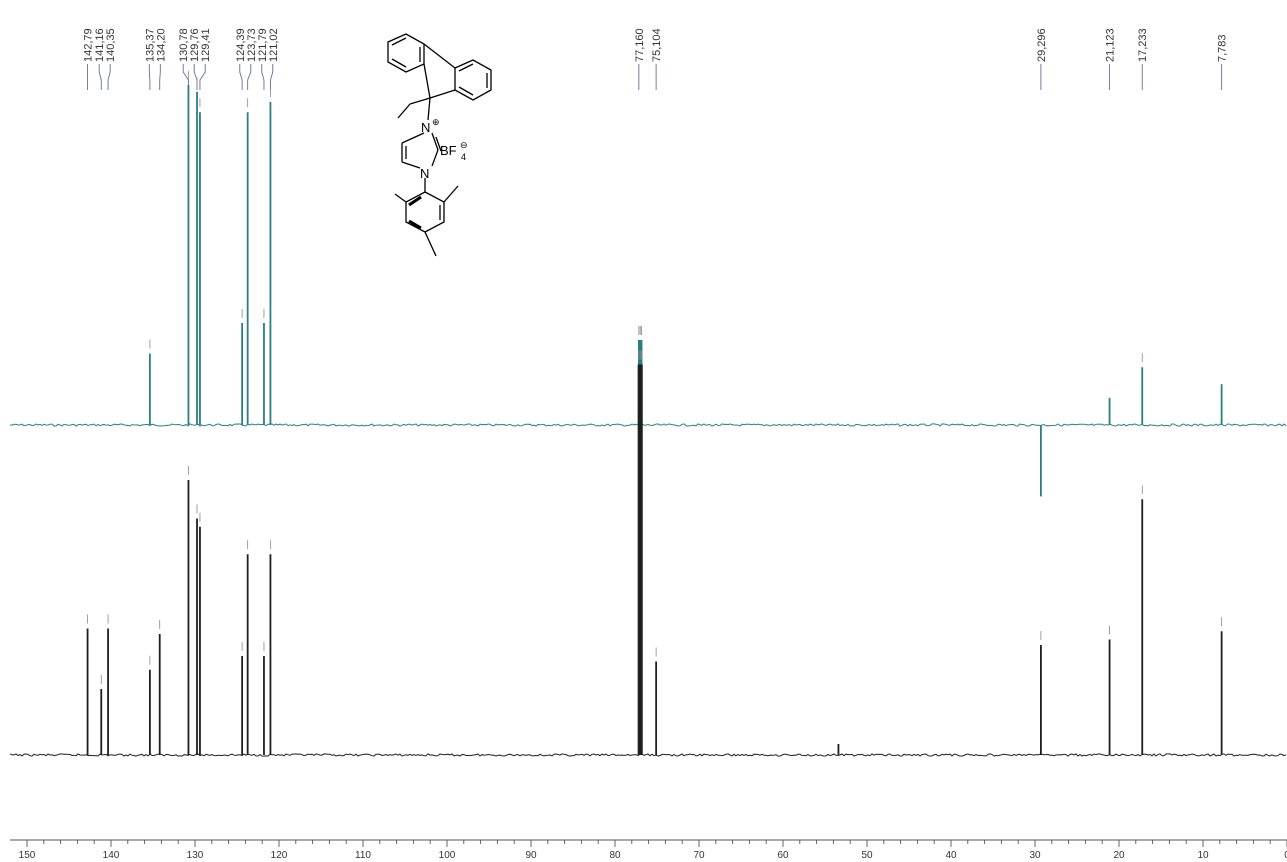 This screenshot has height=862, width=1287. What do you see at coordinates (531, 855) in the screenshot?
I see `x-tick-label: 90` at bounding box center [531, 855].